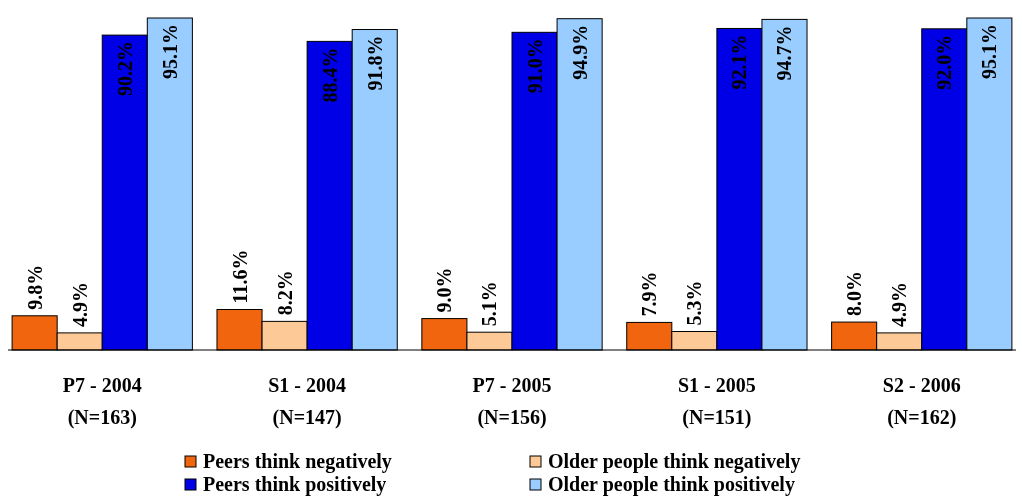 Image resolution: width=1022 pixels, height=503 pixels. I want to click on data-label: 94.7%, so click(784, 53).